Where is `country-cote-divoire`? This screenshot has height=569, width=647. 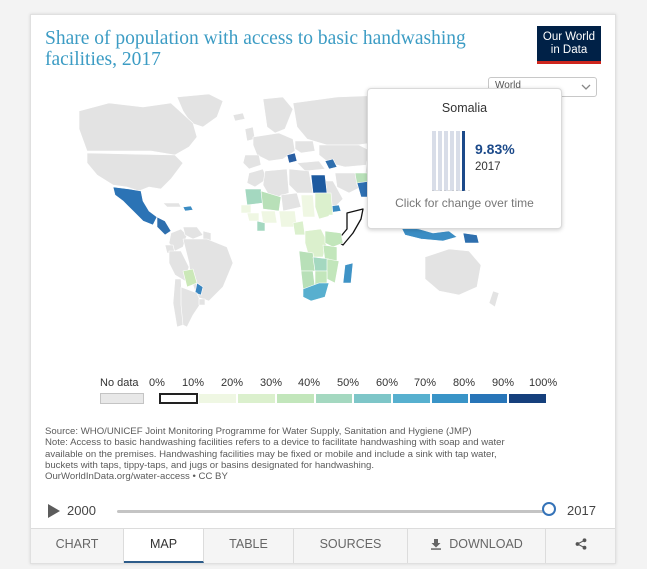
country-cote-divoire is located at coordinates (261, 226).